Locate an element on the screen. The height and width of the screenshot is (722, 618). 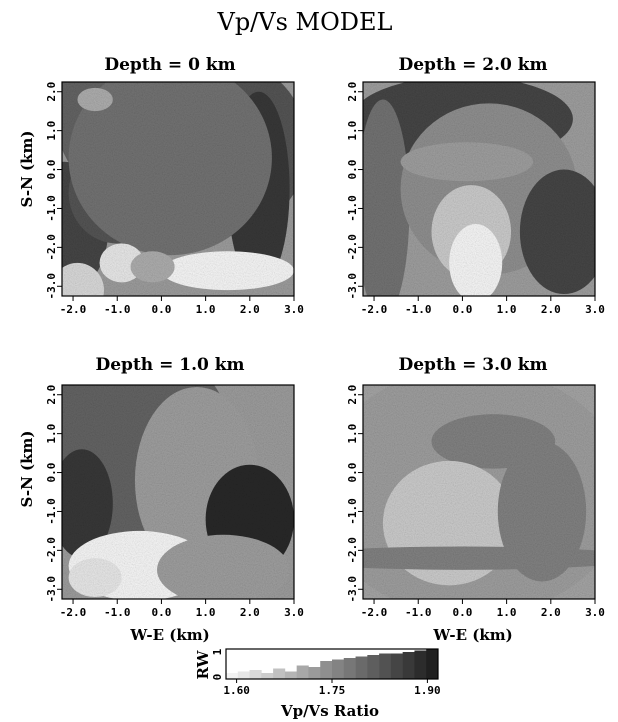
colorbar-tick-label: 1.75 is located at coordinates (332, 690).